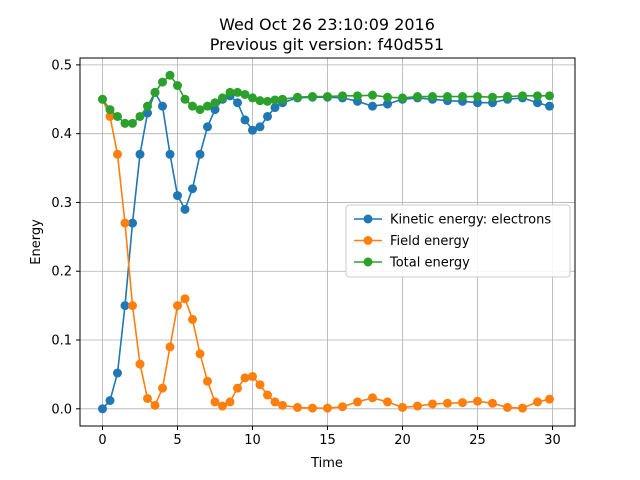 The width and height of the screenshot is (640, 480). Describe the element at coordinates (327, 44) in the screenshot. I see `chart-subtitle: Previous git version: f40d551` at that location.